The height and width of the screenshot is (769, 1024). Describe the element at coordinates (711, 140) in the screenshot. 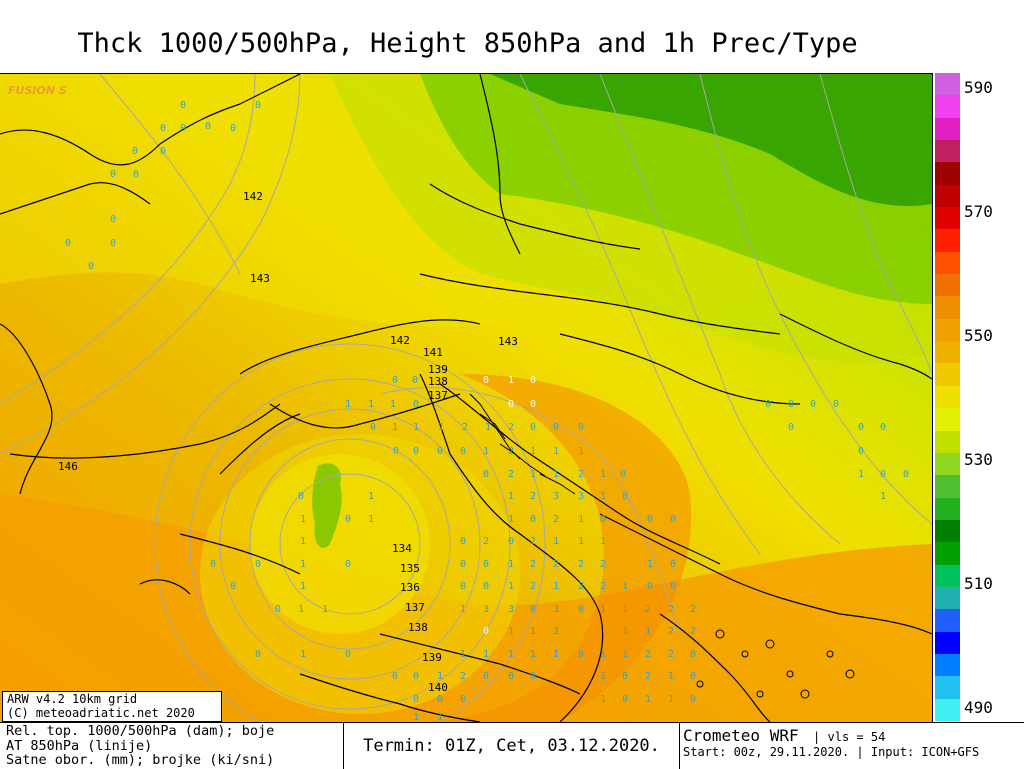

I see `dark-green-band` at that location.